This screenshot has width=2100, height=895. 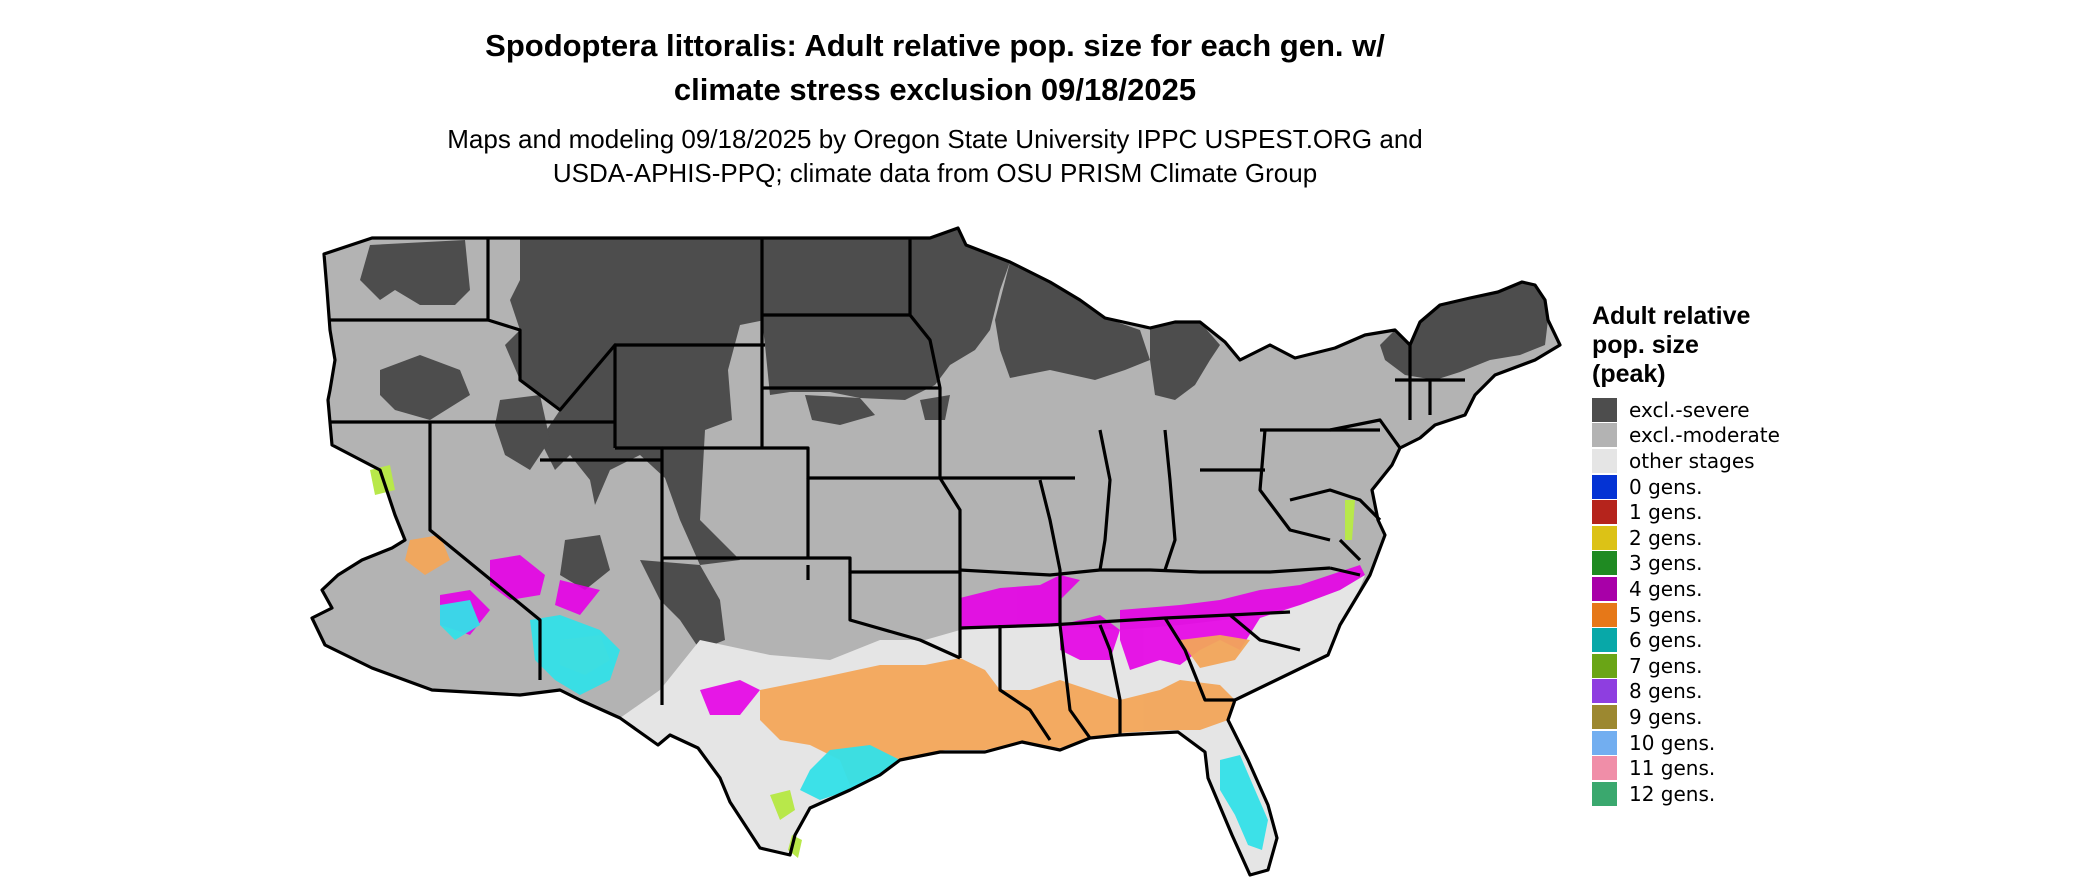 What do you see at coordinates (1666, 512) in the screenshot?
I see `legend-label: 1 gens.` at bounding box center [1666, 512].